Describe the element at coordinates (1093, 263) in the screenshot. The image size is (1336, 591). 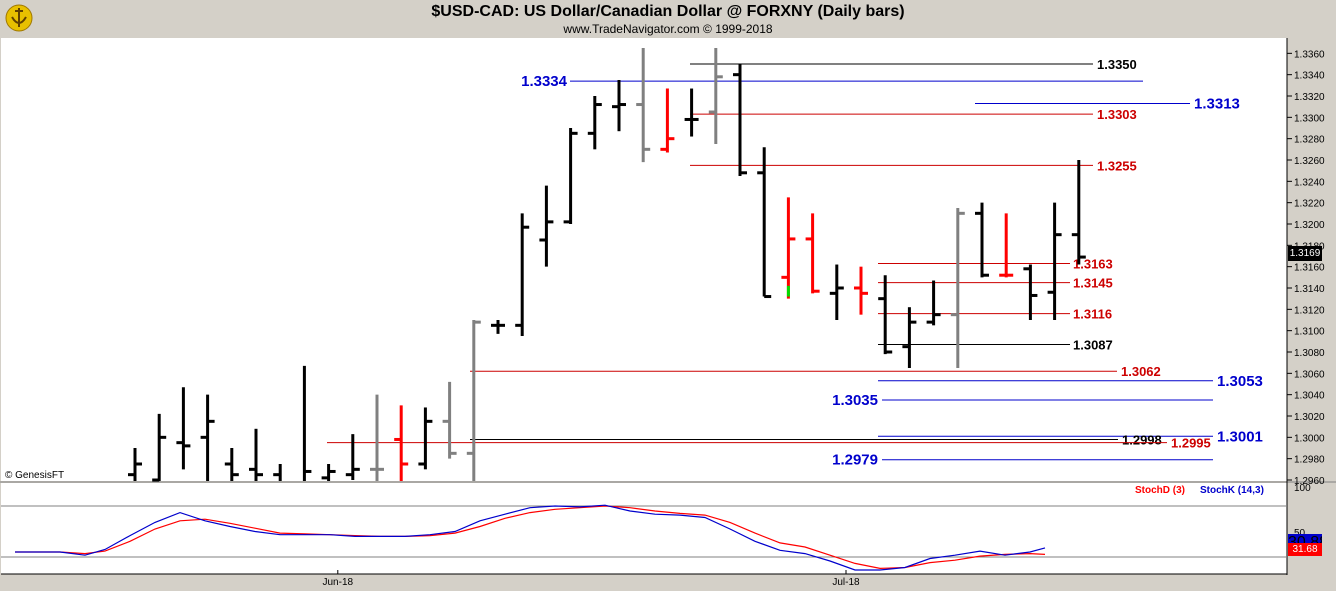
I see `level-label: 1.3163` at that location.